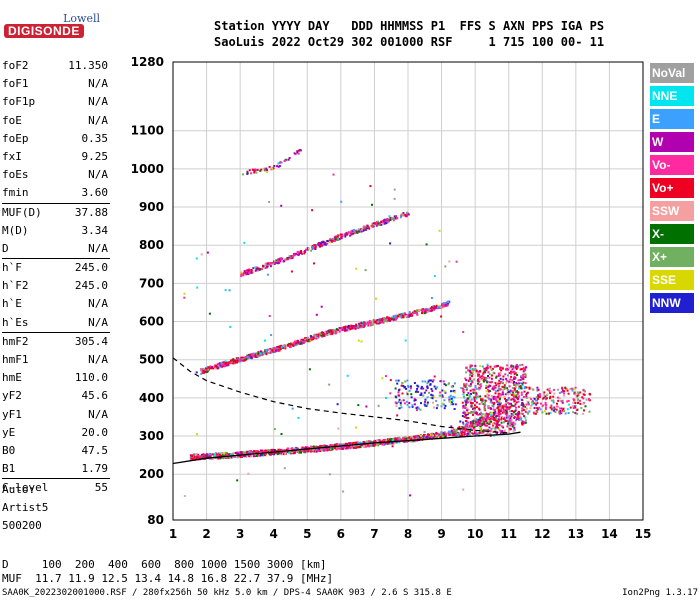  What do you see at coordinates (98, 248) in the screenshot?
I see `param-value: N/A` at bounding box center [98, 248].